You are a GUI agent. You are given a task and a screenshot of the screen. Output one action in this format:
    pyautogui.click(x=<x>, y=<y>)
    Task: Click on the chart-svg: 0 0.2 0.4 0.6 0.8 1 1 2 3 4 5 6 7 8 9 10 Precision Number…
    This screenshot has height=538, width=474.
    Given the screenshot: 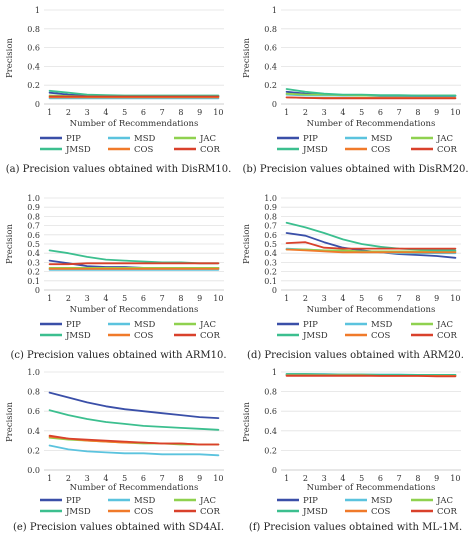 What is the action you would take?
    pyautogui.click(x=114, y=80)
    